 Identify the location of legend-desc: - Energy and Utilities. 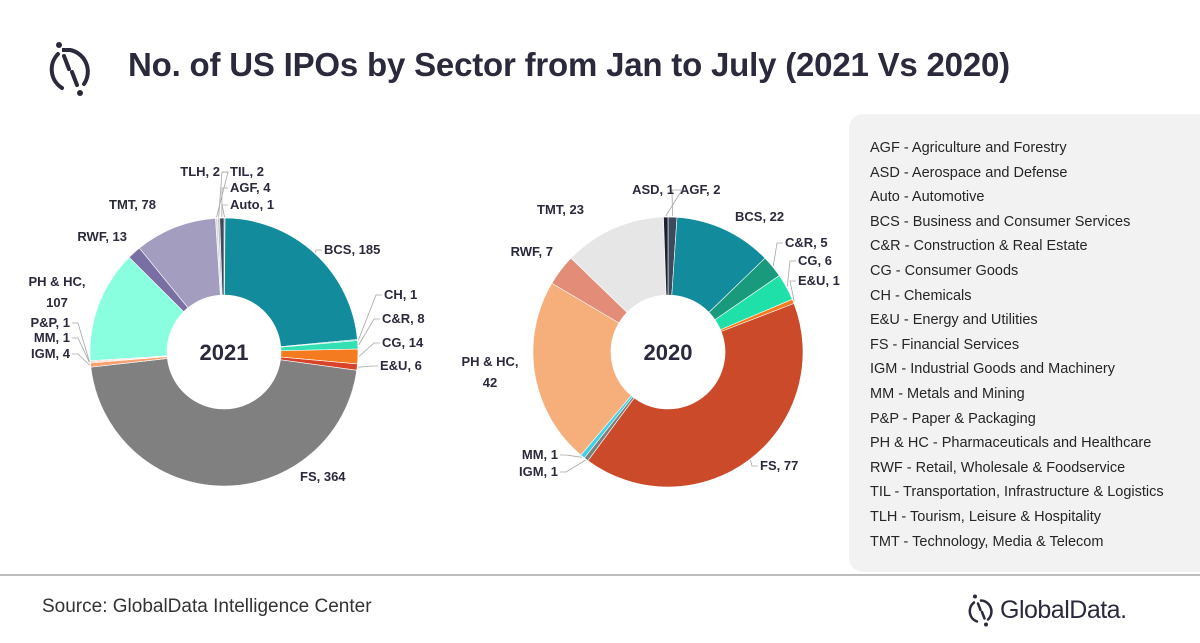
(968, 320).